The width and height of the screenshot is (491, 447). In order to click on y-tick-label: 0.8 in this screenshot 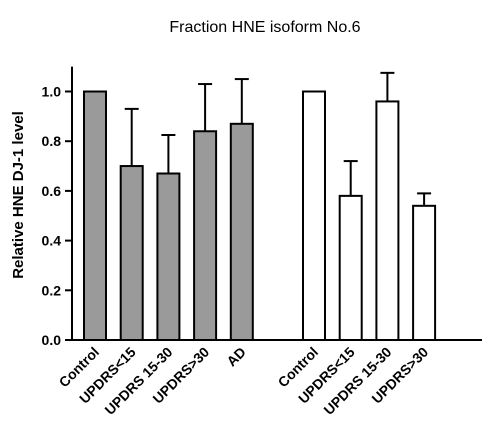, I will do `click(52, 141)`.